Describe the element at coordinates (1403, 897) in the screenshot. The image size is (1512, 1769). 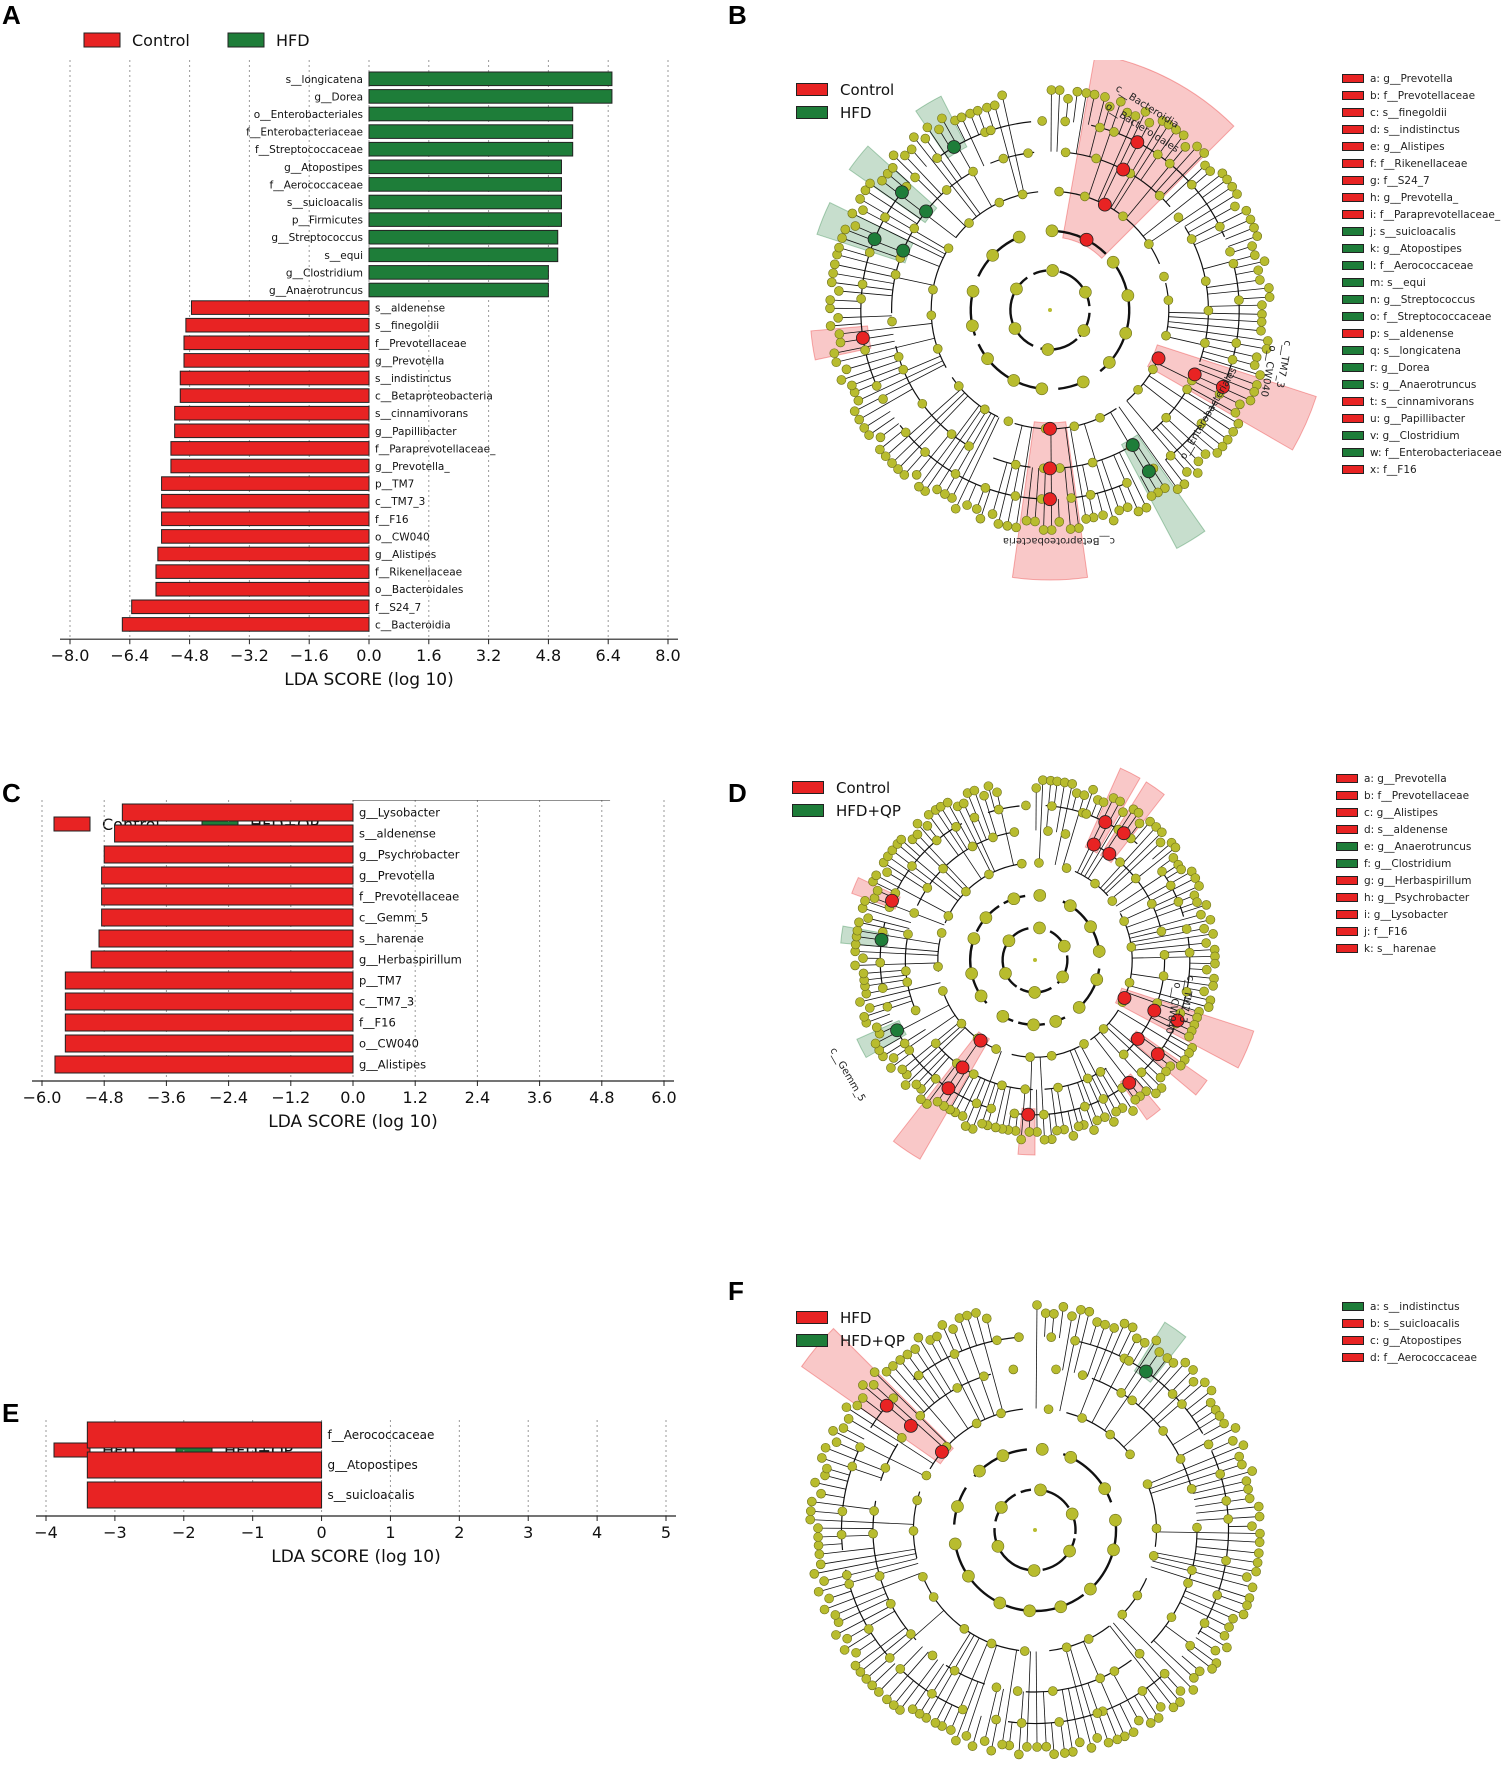
I see `key-row: h: g__Psychrobacter` at that location.